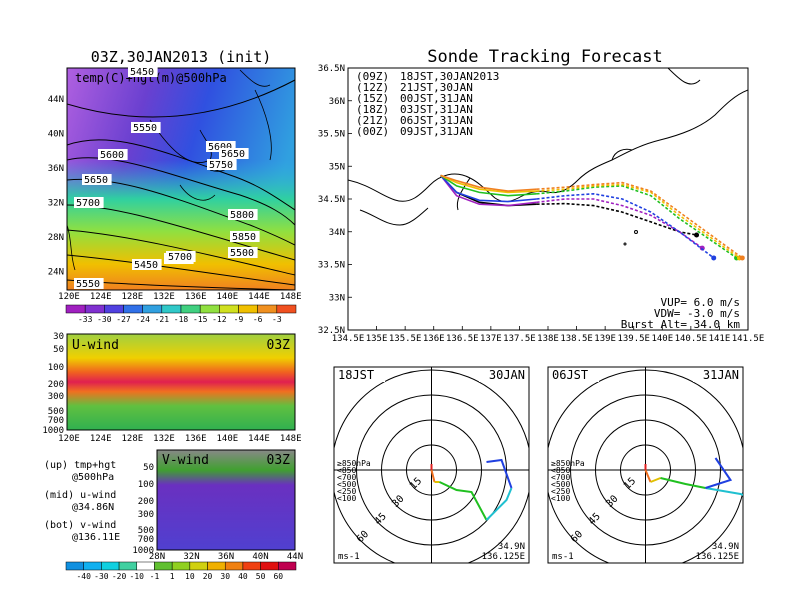 The height and width of the screenshot is (612, 792). Describe the element at coordinates (372, 76) in the screenshot. I see `legend-code: (09Z)` at that location.